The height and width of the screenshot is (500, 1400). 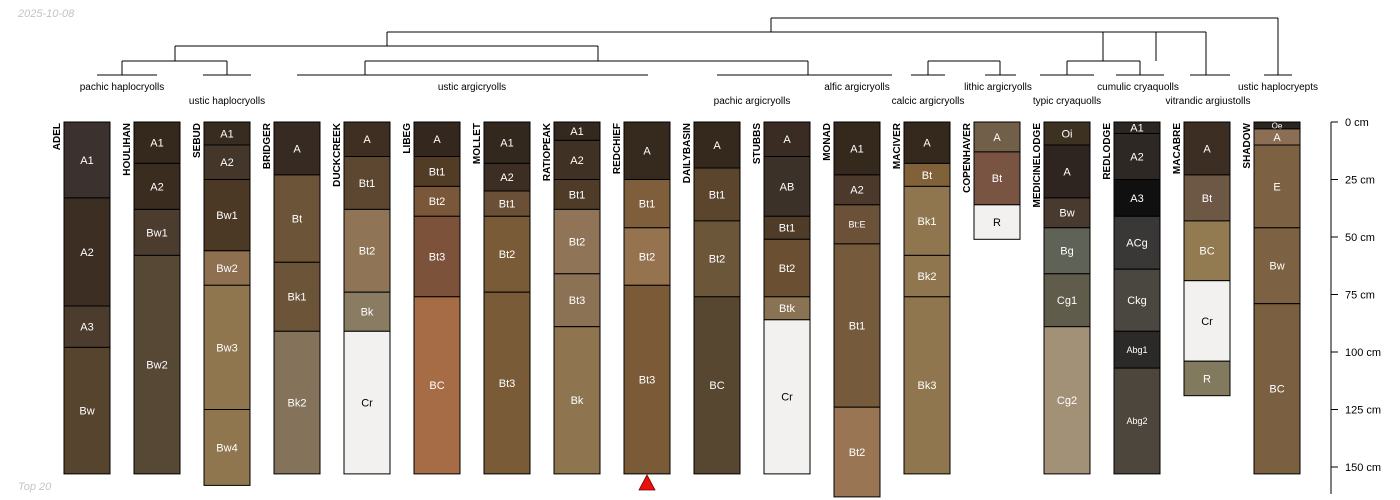 What do you see at coordinates (1278, 87) in the screenshot?
I see `taxon-label: ustic haplocryepts` at bounding box center [1278, 87].